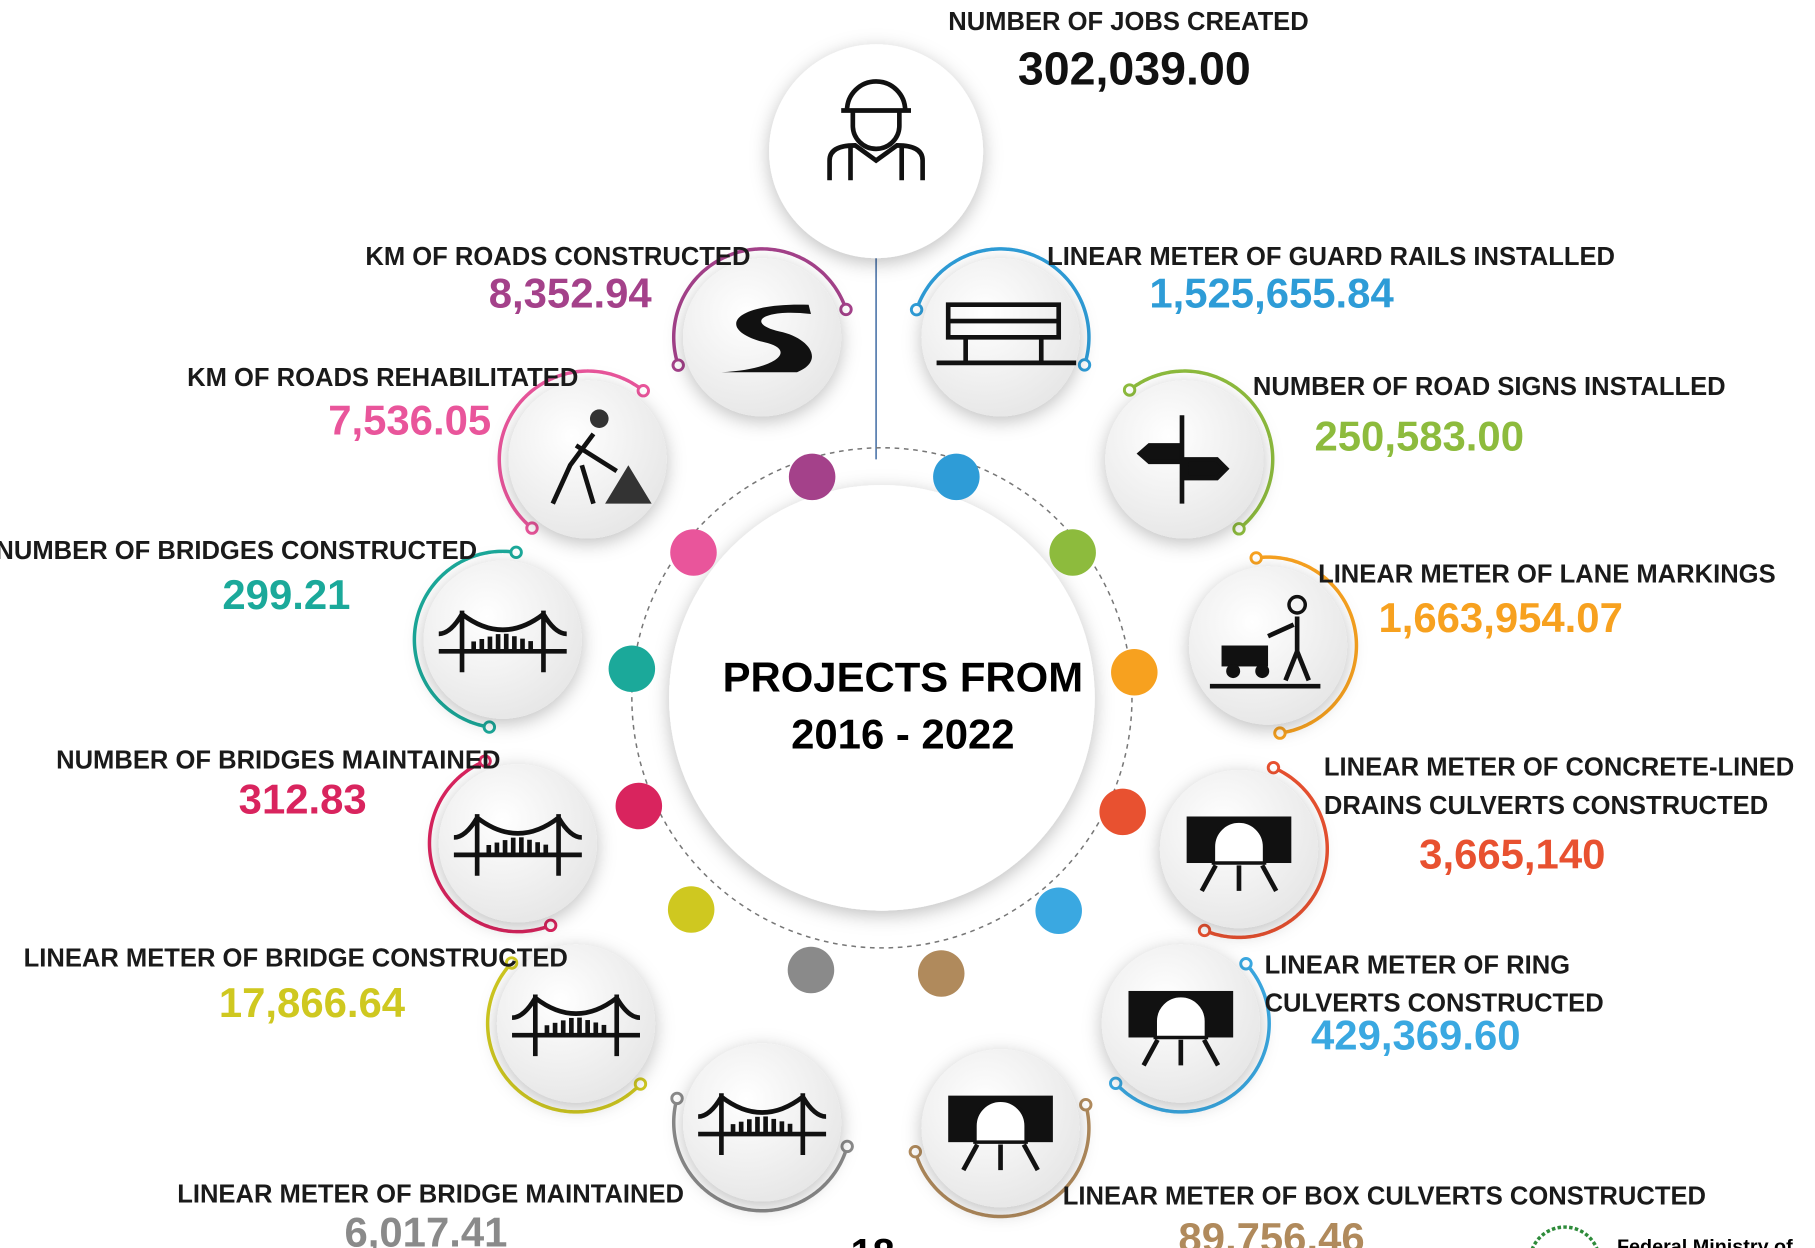 The height and width of the screenshot is (1248, 1815). I want to click on center-title: PROJECTS FROM, so click(903, 676).